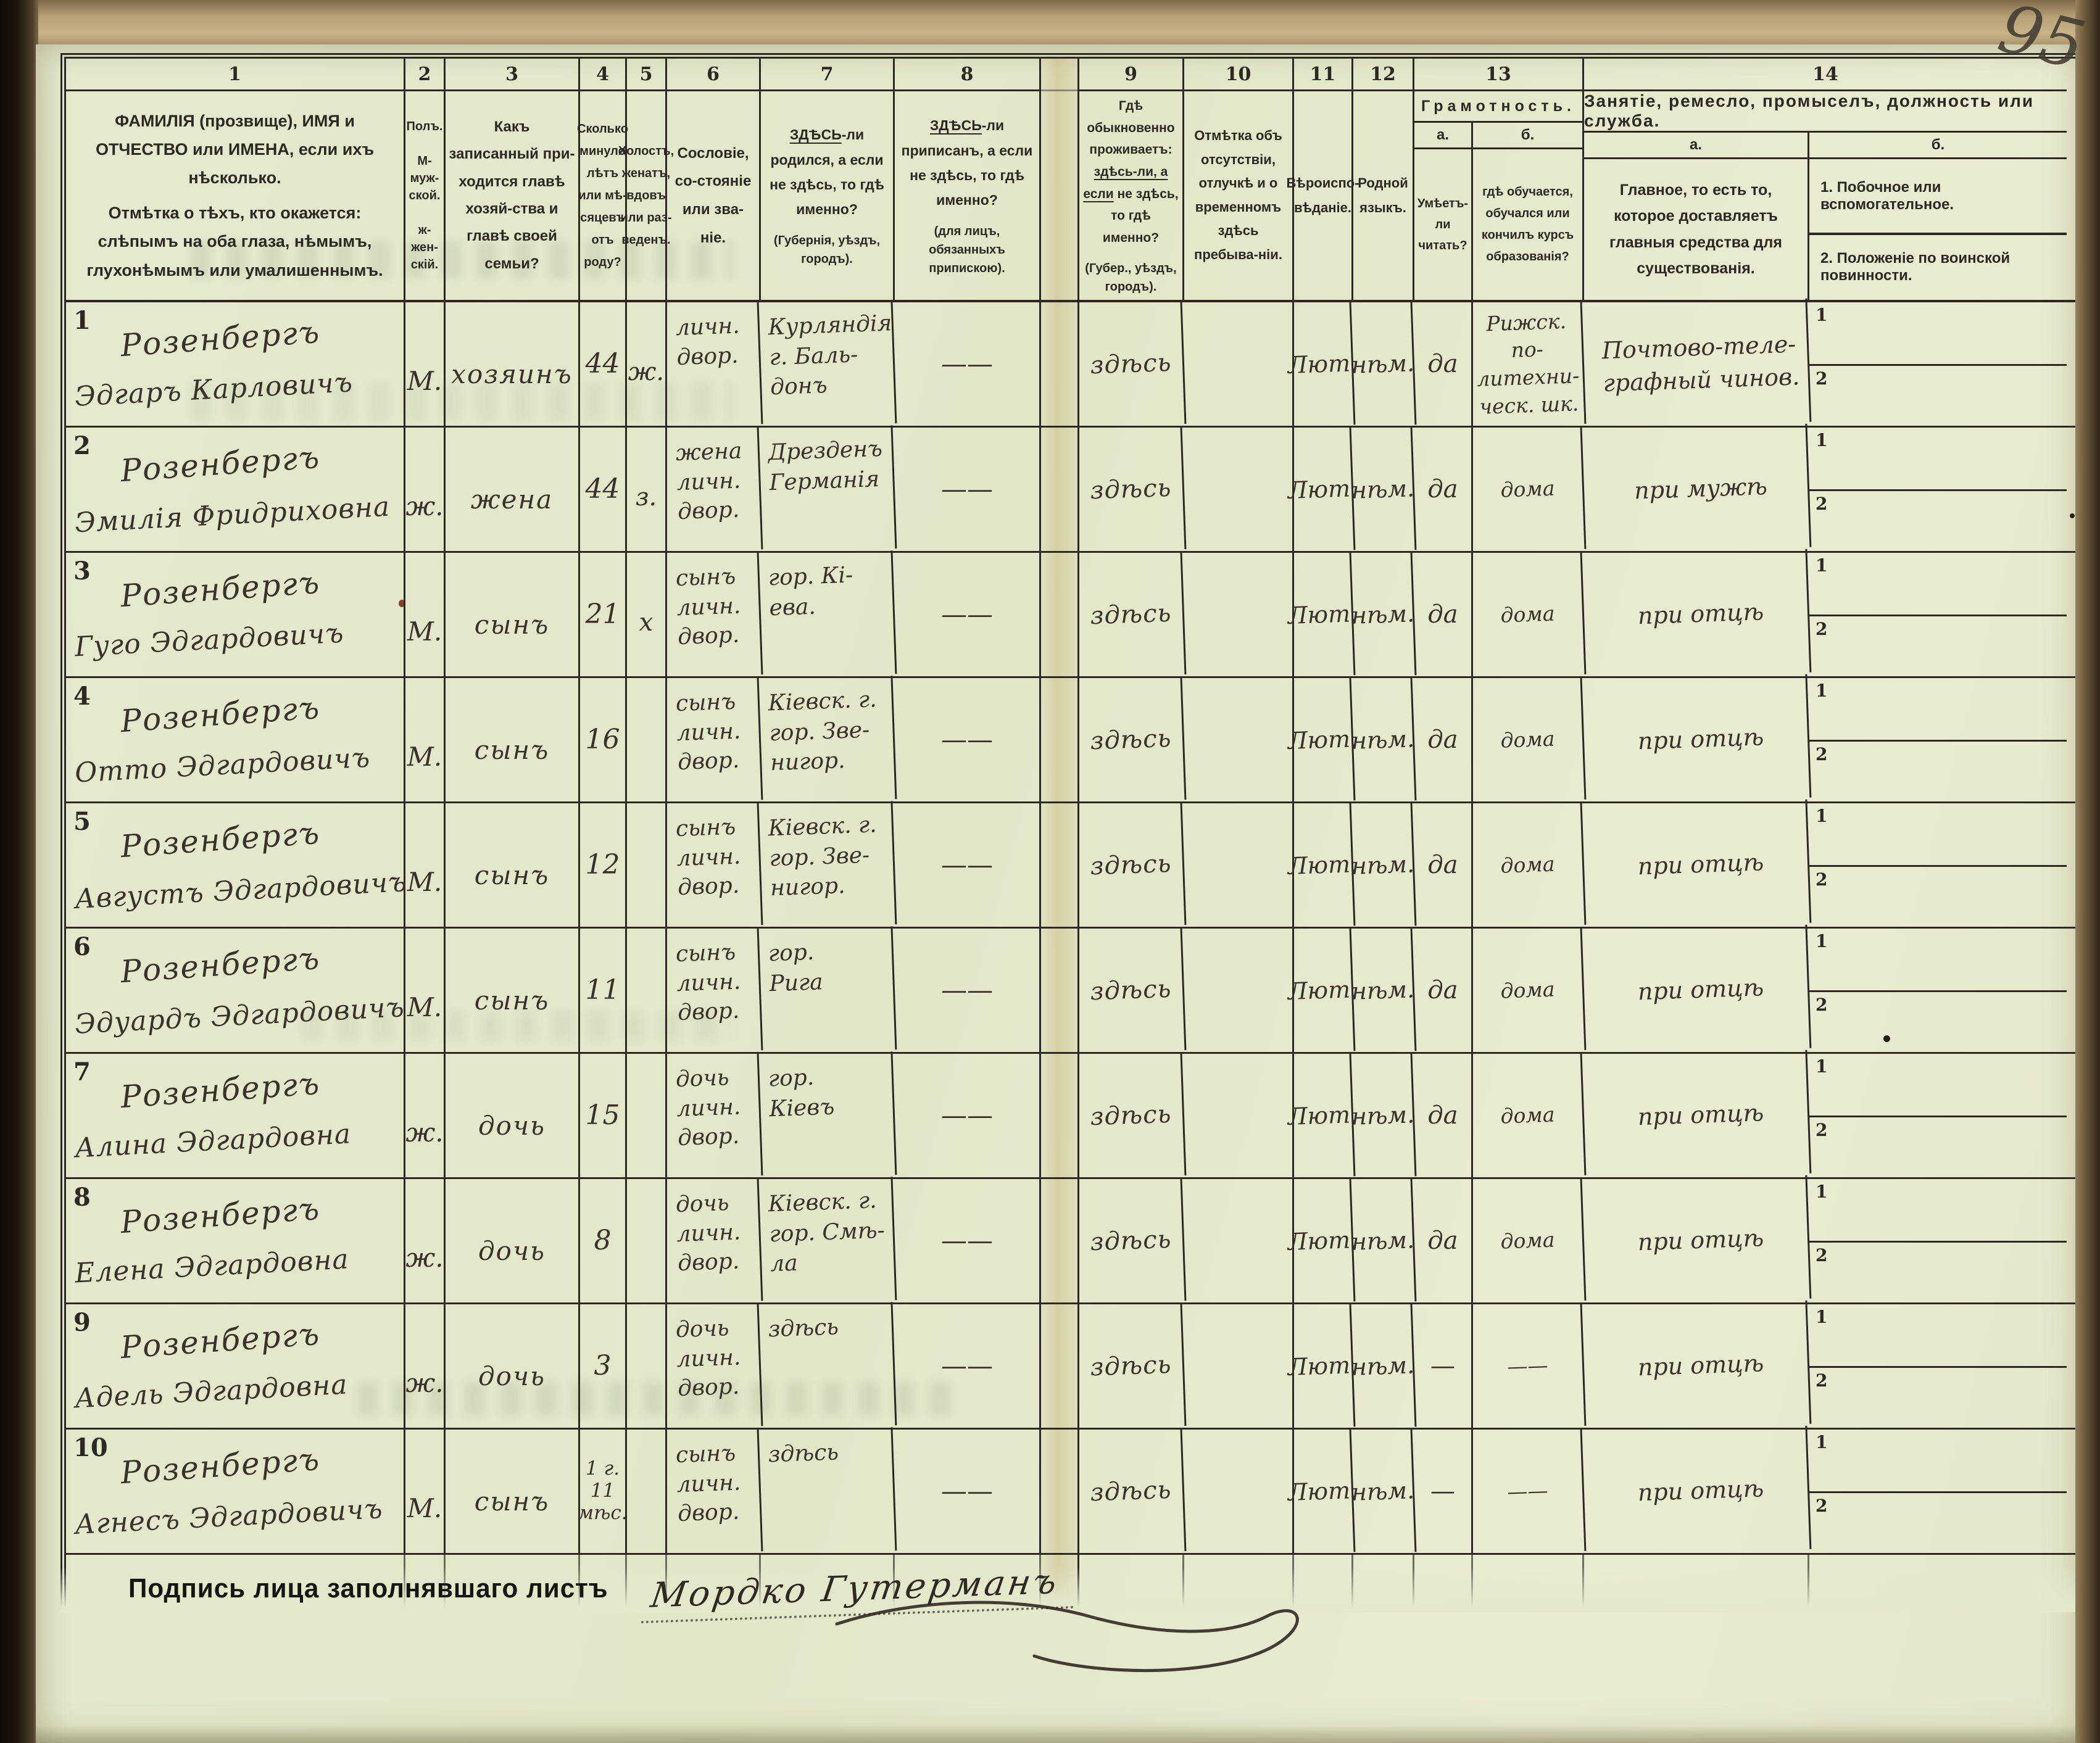 The width and height of the screenshot is (2100, 1743). Describe the element at coordinates (1067, 1637) in the screenshot. I see `signature-flourish` at that location.